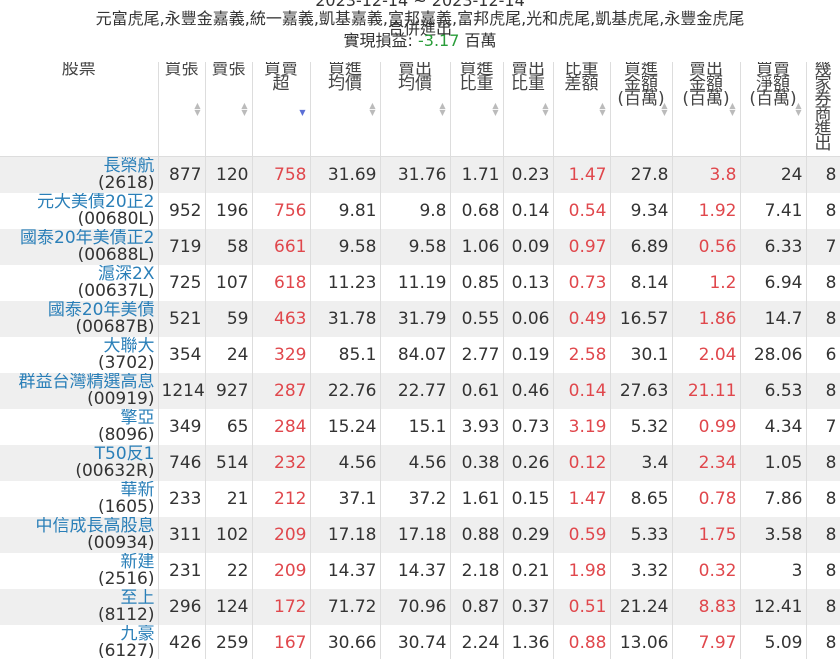 Image resolution: width=840 pixels, height=659 pixels. I want to click on cell: 16.57, so click(641, 319).